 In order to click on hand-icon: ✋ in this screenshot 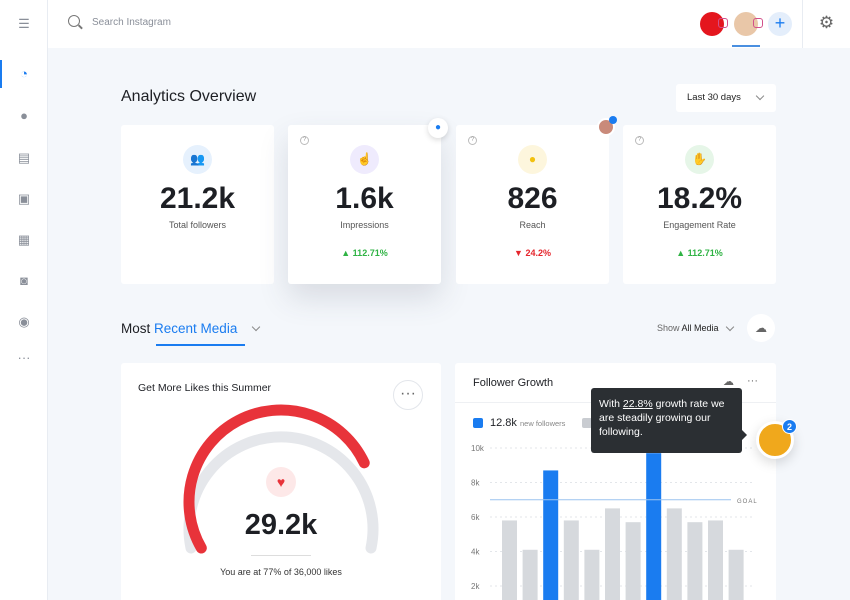, I will do `click(699, 159)`.